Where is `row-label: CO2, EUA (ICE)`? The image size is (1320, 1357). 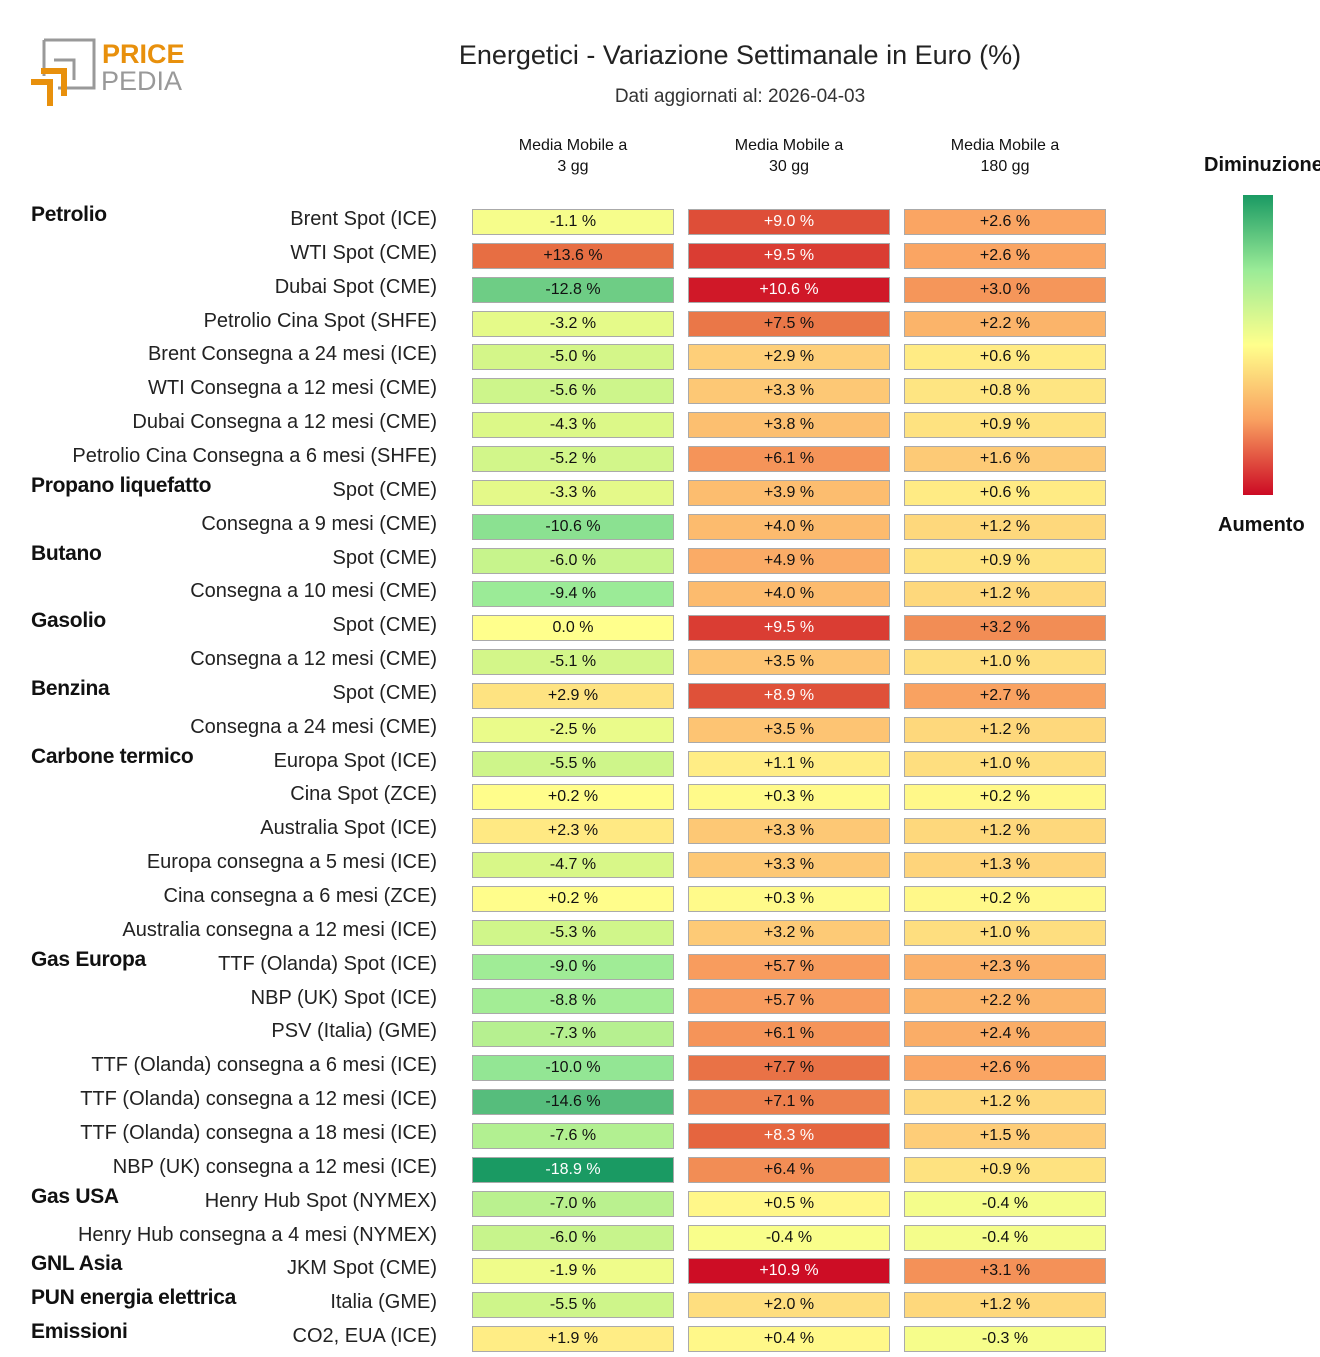 row-label: CO2, EUA (ICE) is located at coordinates (364, 1336).